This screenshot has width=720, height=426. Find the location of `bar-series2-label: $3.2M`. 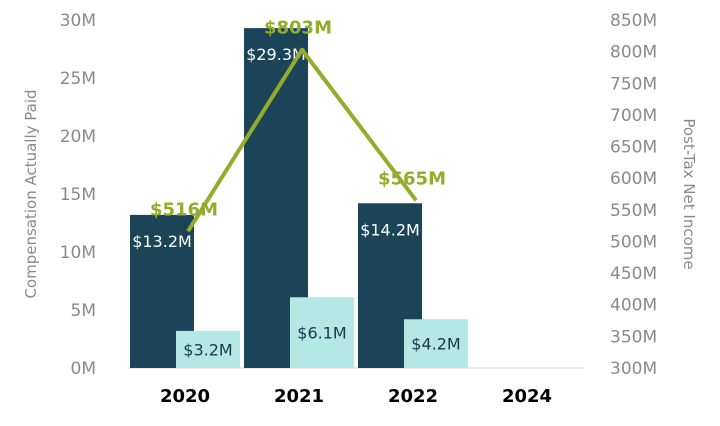

bar-series2-label: $3.2M is located at coordinates (207, 349).